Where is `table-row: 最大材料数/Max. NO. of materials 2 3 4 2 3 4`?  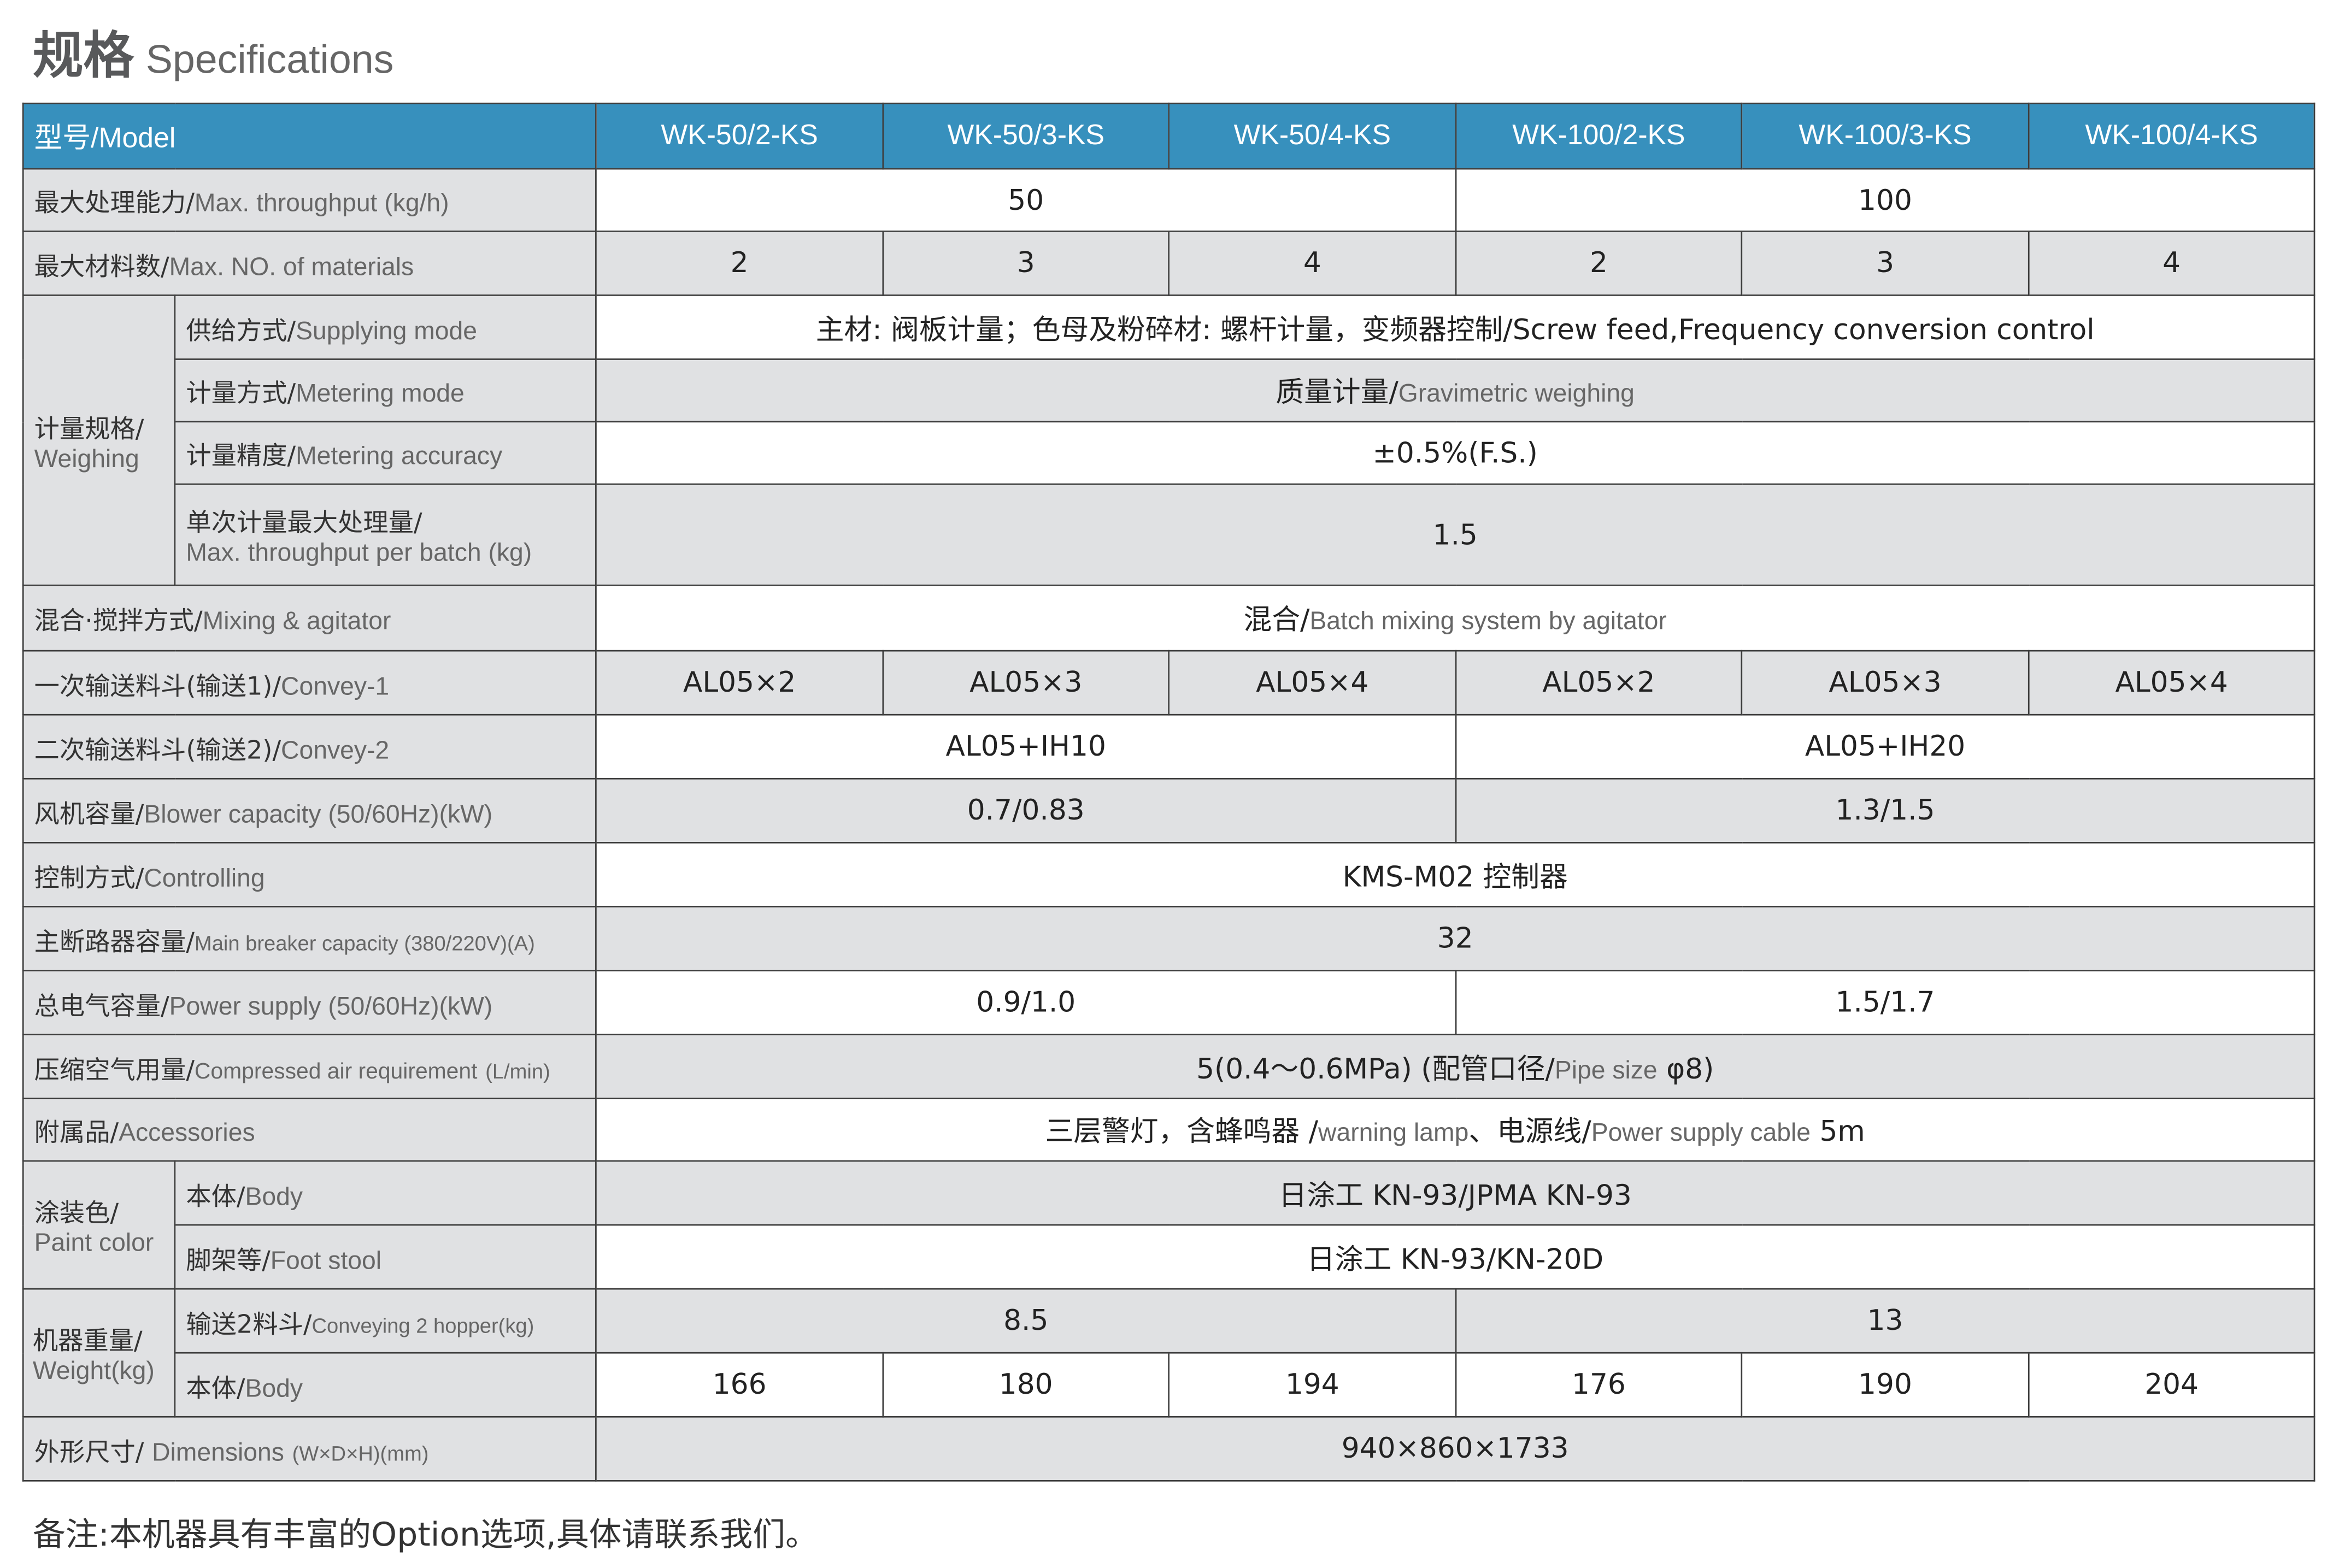
table-row: 最大材料数/Max. NO. of materials 2 3 4 2 3 4 is located at coordinates (1169, 263).